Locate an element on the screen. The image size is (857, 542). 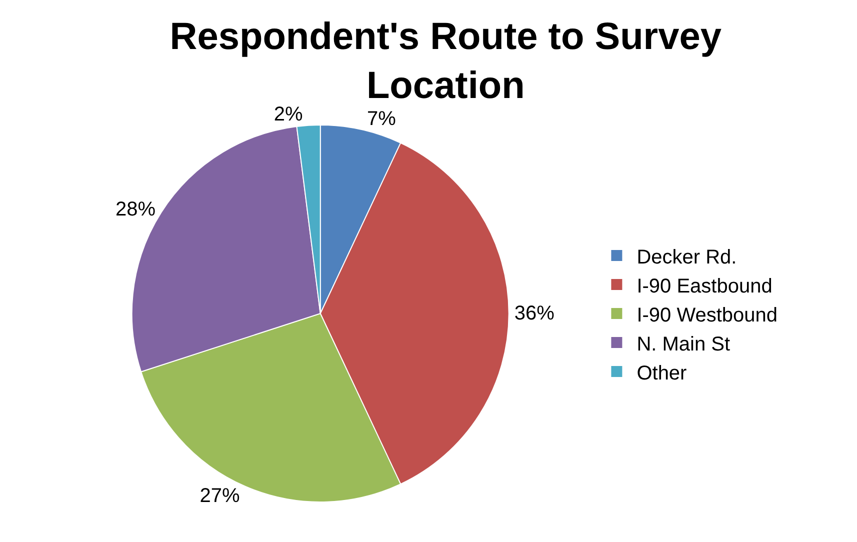
data-label: 28% is located at coordinates (135, 209).